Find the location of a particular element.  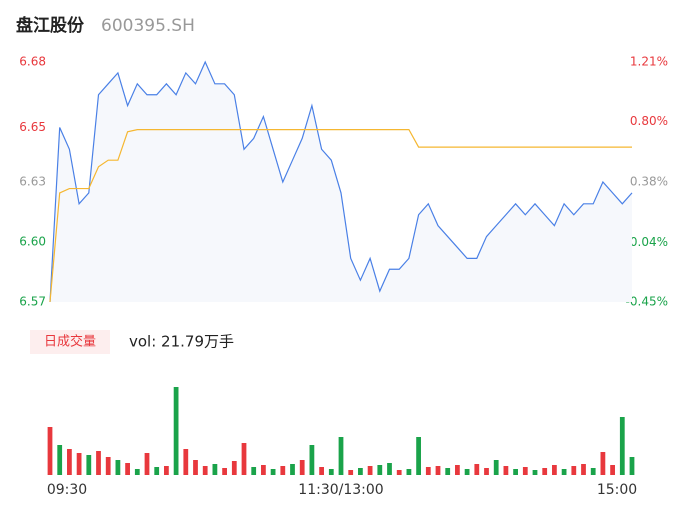

volume-tab-bg is located at coordinates (70, 342).